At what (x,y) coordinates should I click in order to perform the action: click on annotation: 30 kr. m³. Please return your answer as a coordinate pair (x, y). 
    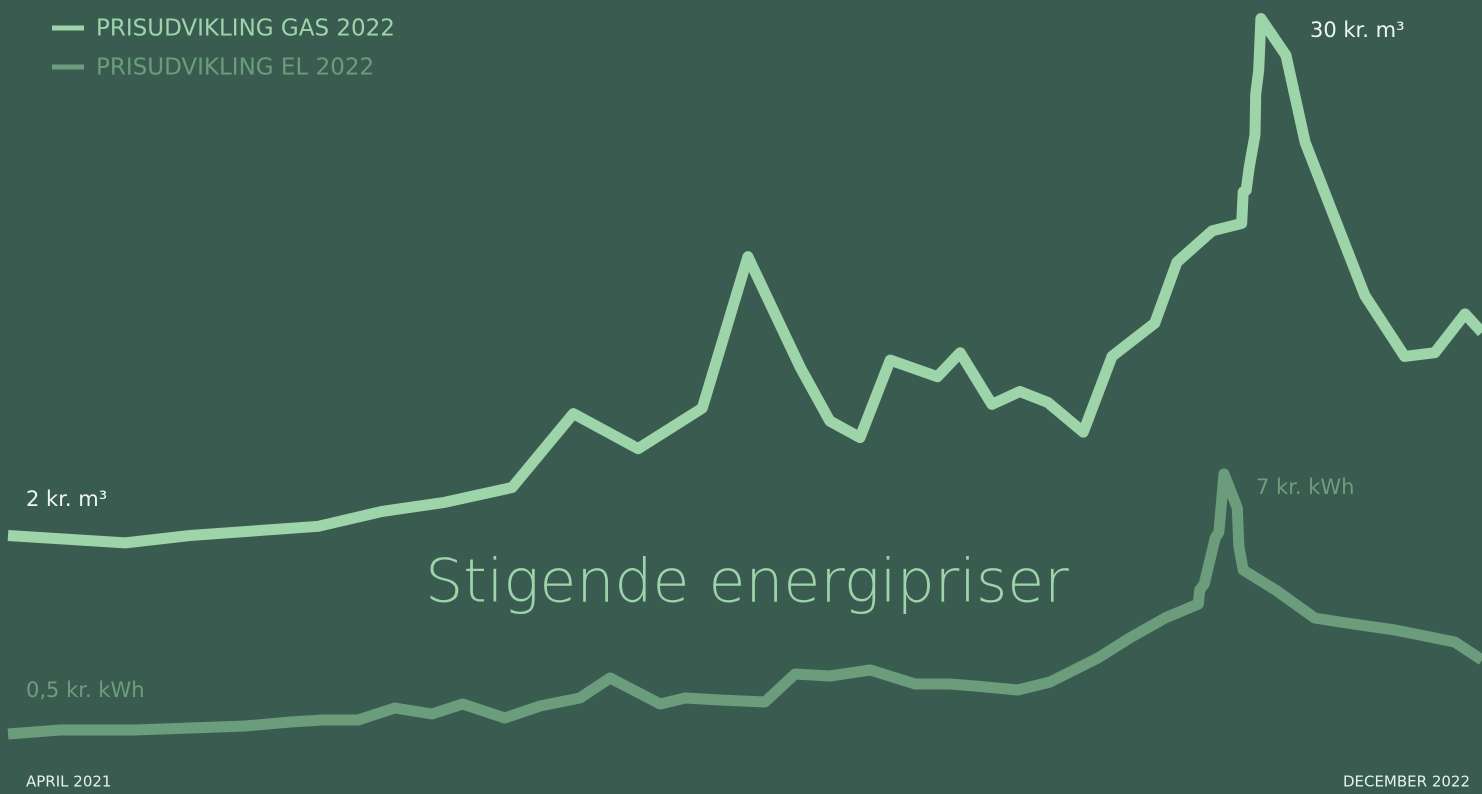
    Looking at the image, I should click on (1357, 30).